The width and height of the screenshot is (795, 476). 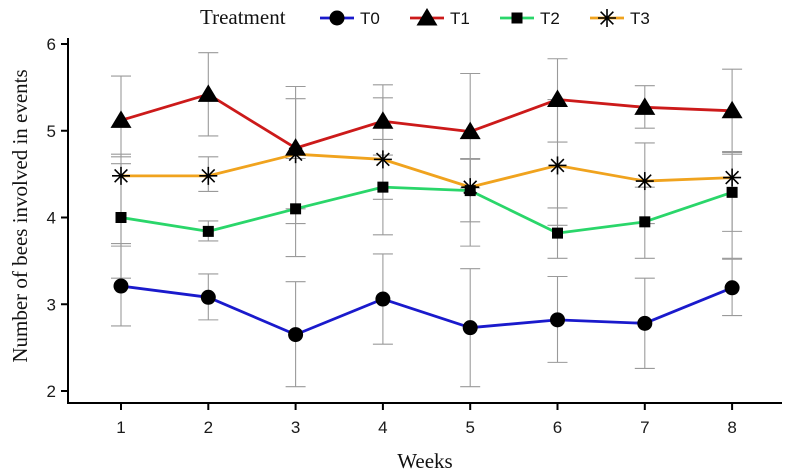 What do you see at coordinates (427, 170) in the screenshot?
I see `series-line-t3` at bounding box center [427, 170].